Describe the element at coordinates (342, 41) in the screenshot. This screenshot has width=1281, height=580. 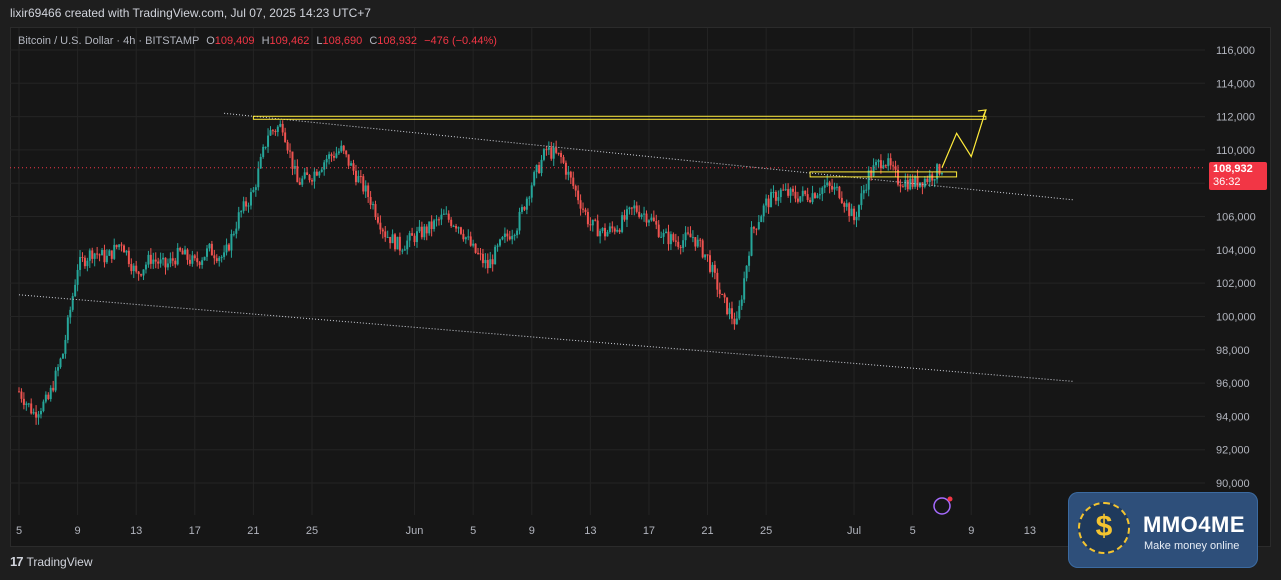
I see `low-value: 108,690` at that location.